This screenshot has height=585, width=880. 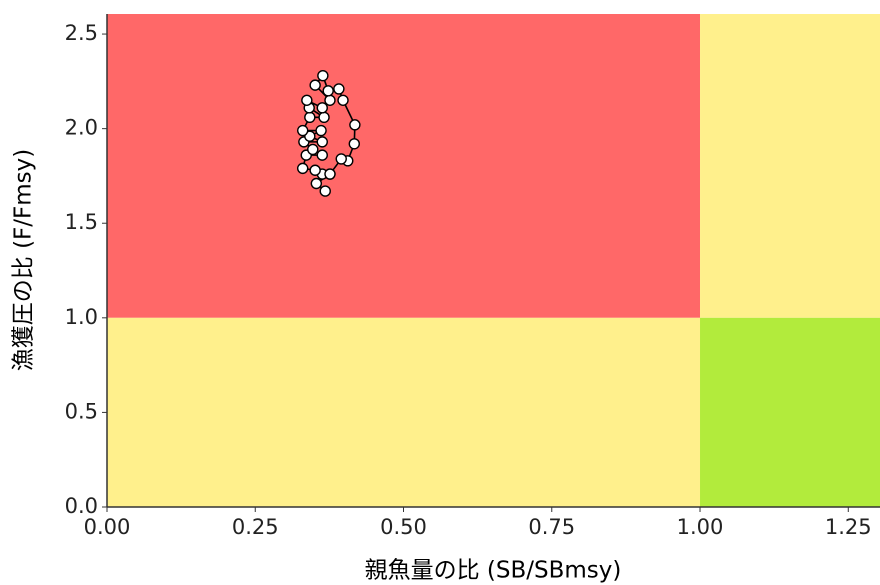 I want to click on x-axis-title: 親魚量の比 (SB/SBmsy), so click(x=493, y=571).